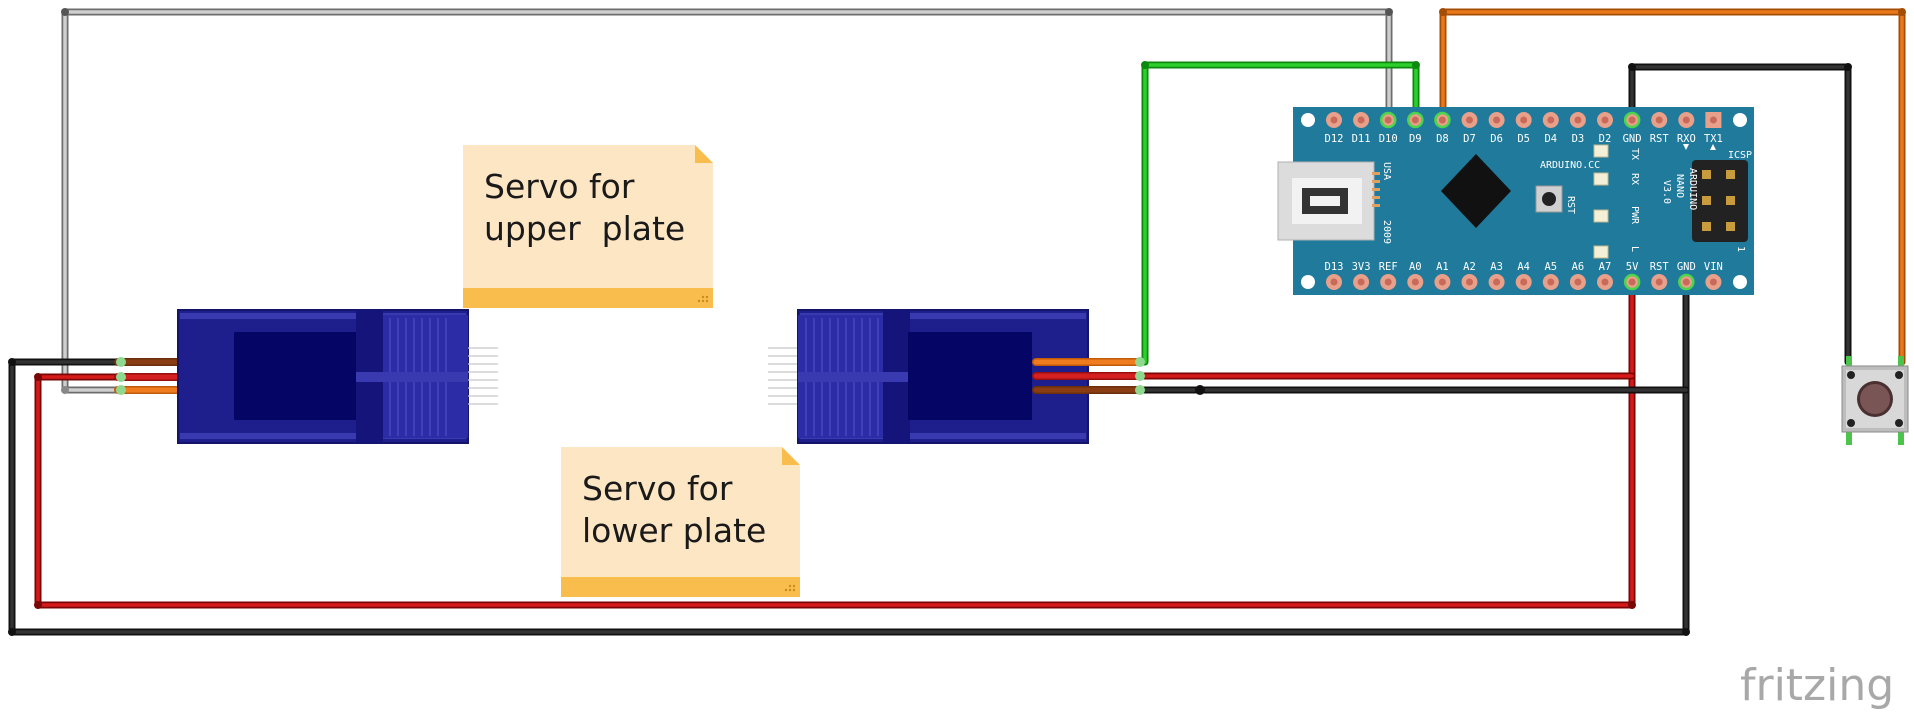 The image size is (1914, 714). What do you see at coordinates (1361, 267) in the screenshot?
I see `bottom-label-3v3: 3V3` at bounding box center [1361, 267].